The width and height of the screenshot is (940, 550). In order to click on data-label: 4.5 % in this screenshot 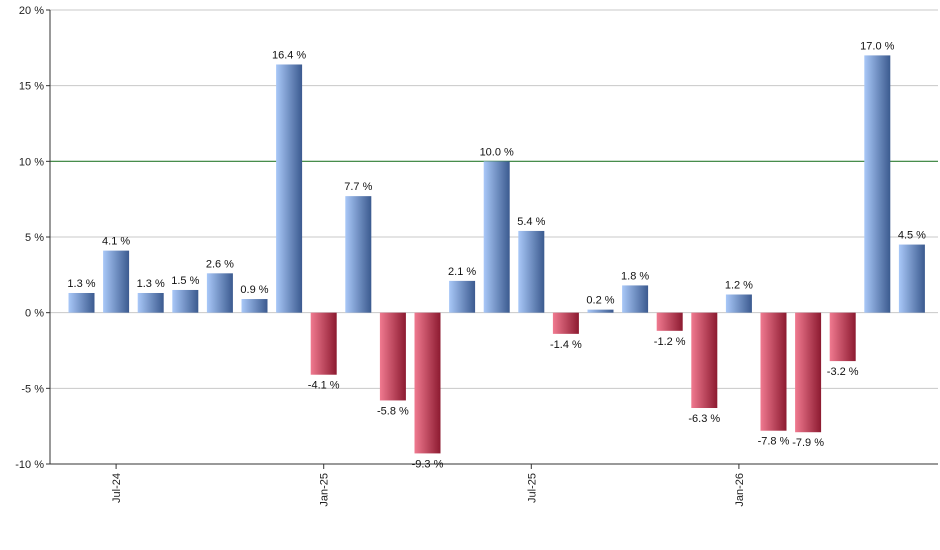, I will do `click(912, 236)`.